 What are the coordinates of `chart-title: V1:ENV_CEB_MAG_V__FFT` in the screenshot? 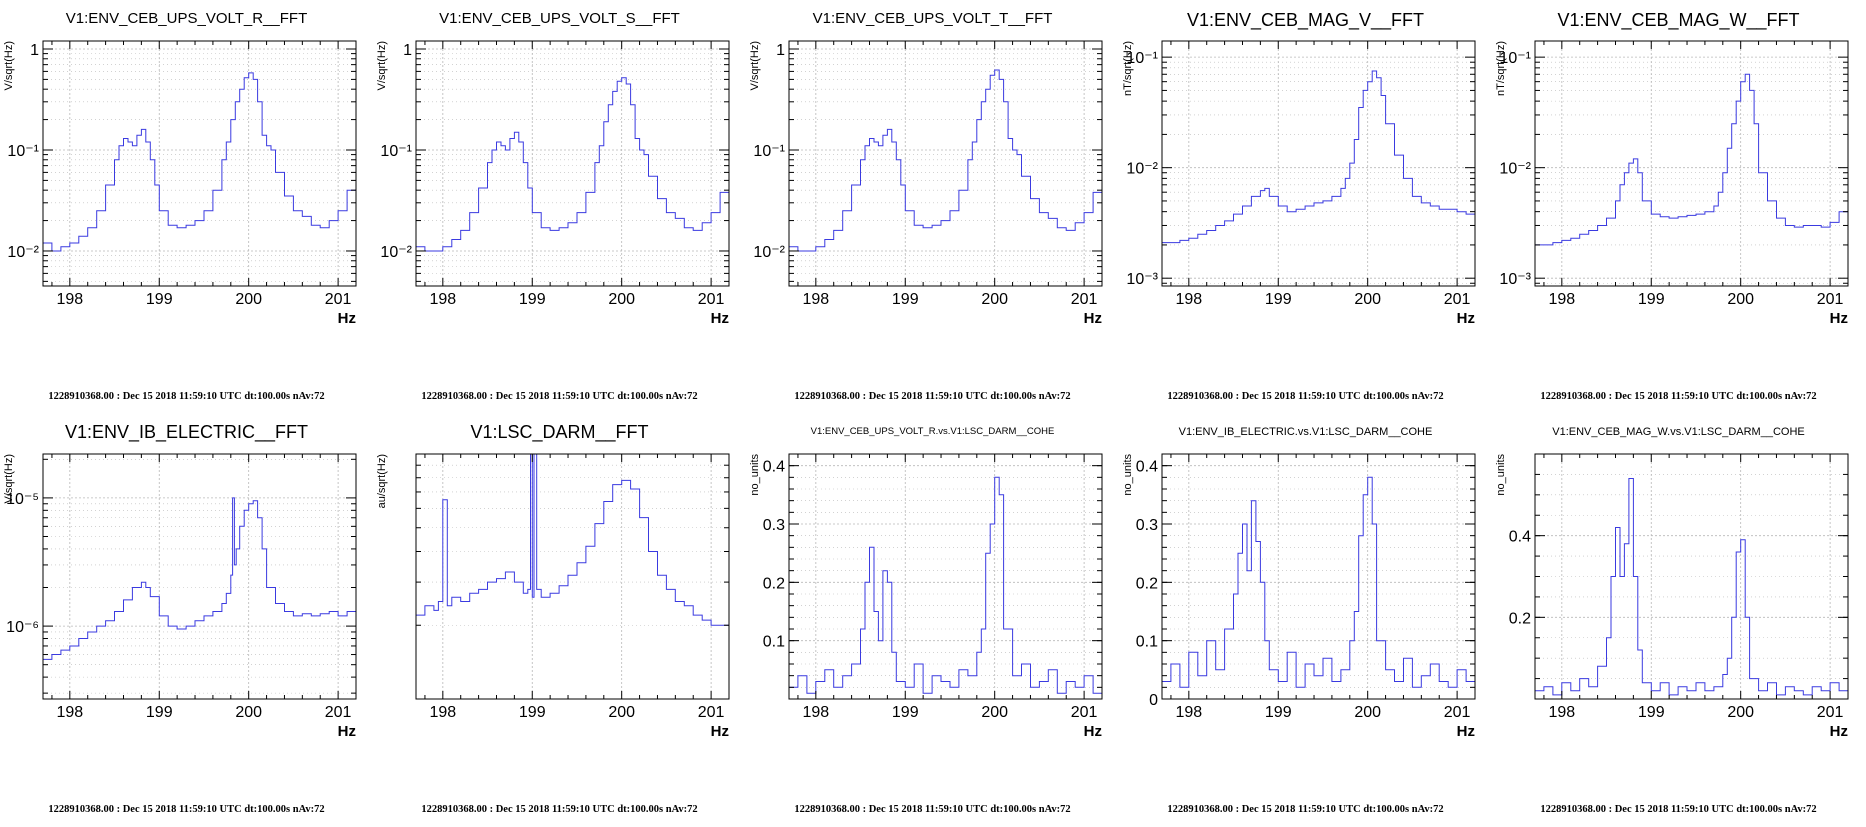 It's located at (1305, 20).